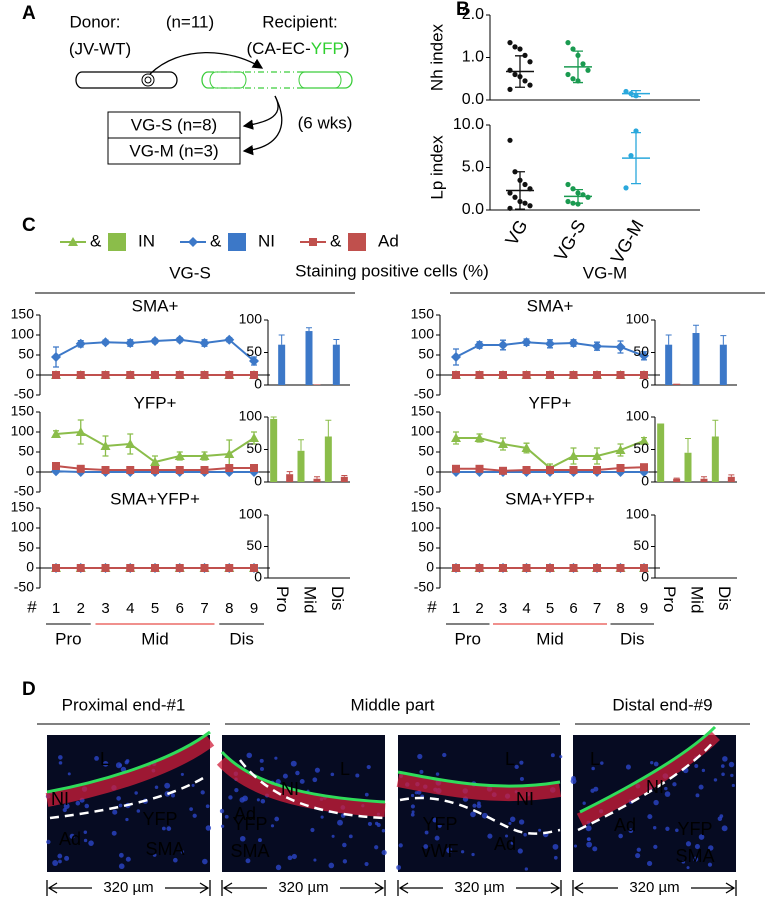 This screenshot has width=771, height=900. Describe the element at coordinates (146, 240) in the screenshot. I see `legend-label: IN` at that location.